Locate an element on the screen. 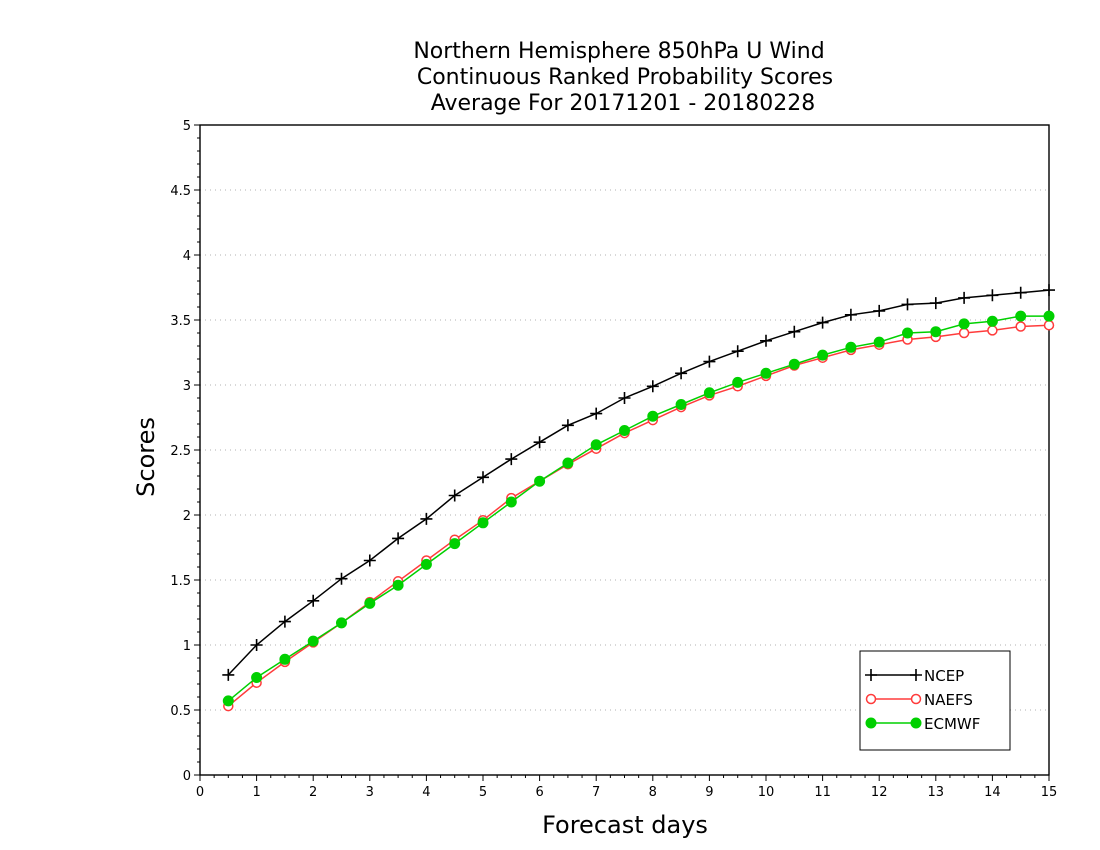 The height and width of the screenshot is (850, 1100). y-tick-label-1: 0.5 is located at coordinates (180, 711).